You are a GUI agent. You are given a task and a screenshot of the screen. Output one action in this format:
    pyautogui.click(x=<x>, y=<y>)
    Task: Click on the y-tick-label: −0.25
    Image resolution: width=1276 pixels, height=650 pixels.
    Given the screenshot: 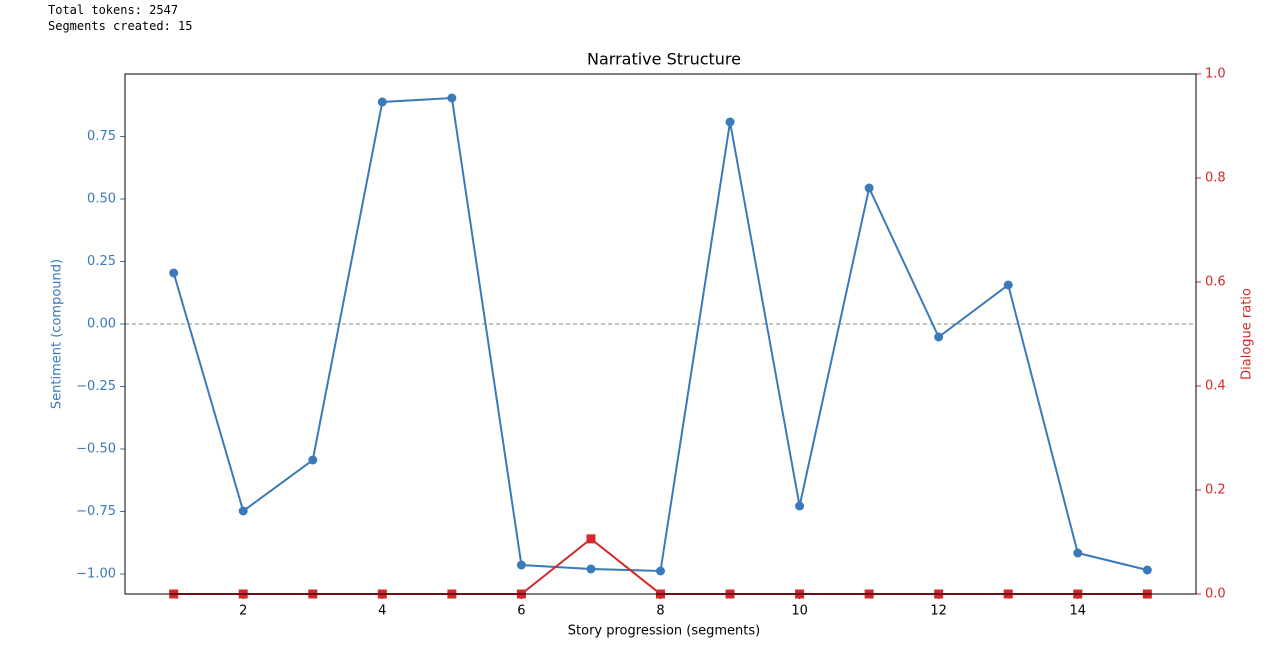 What is the action you would take?
    pyautogui.click(x=96, y=386)
    